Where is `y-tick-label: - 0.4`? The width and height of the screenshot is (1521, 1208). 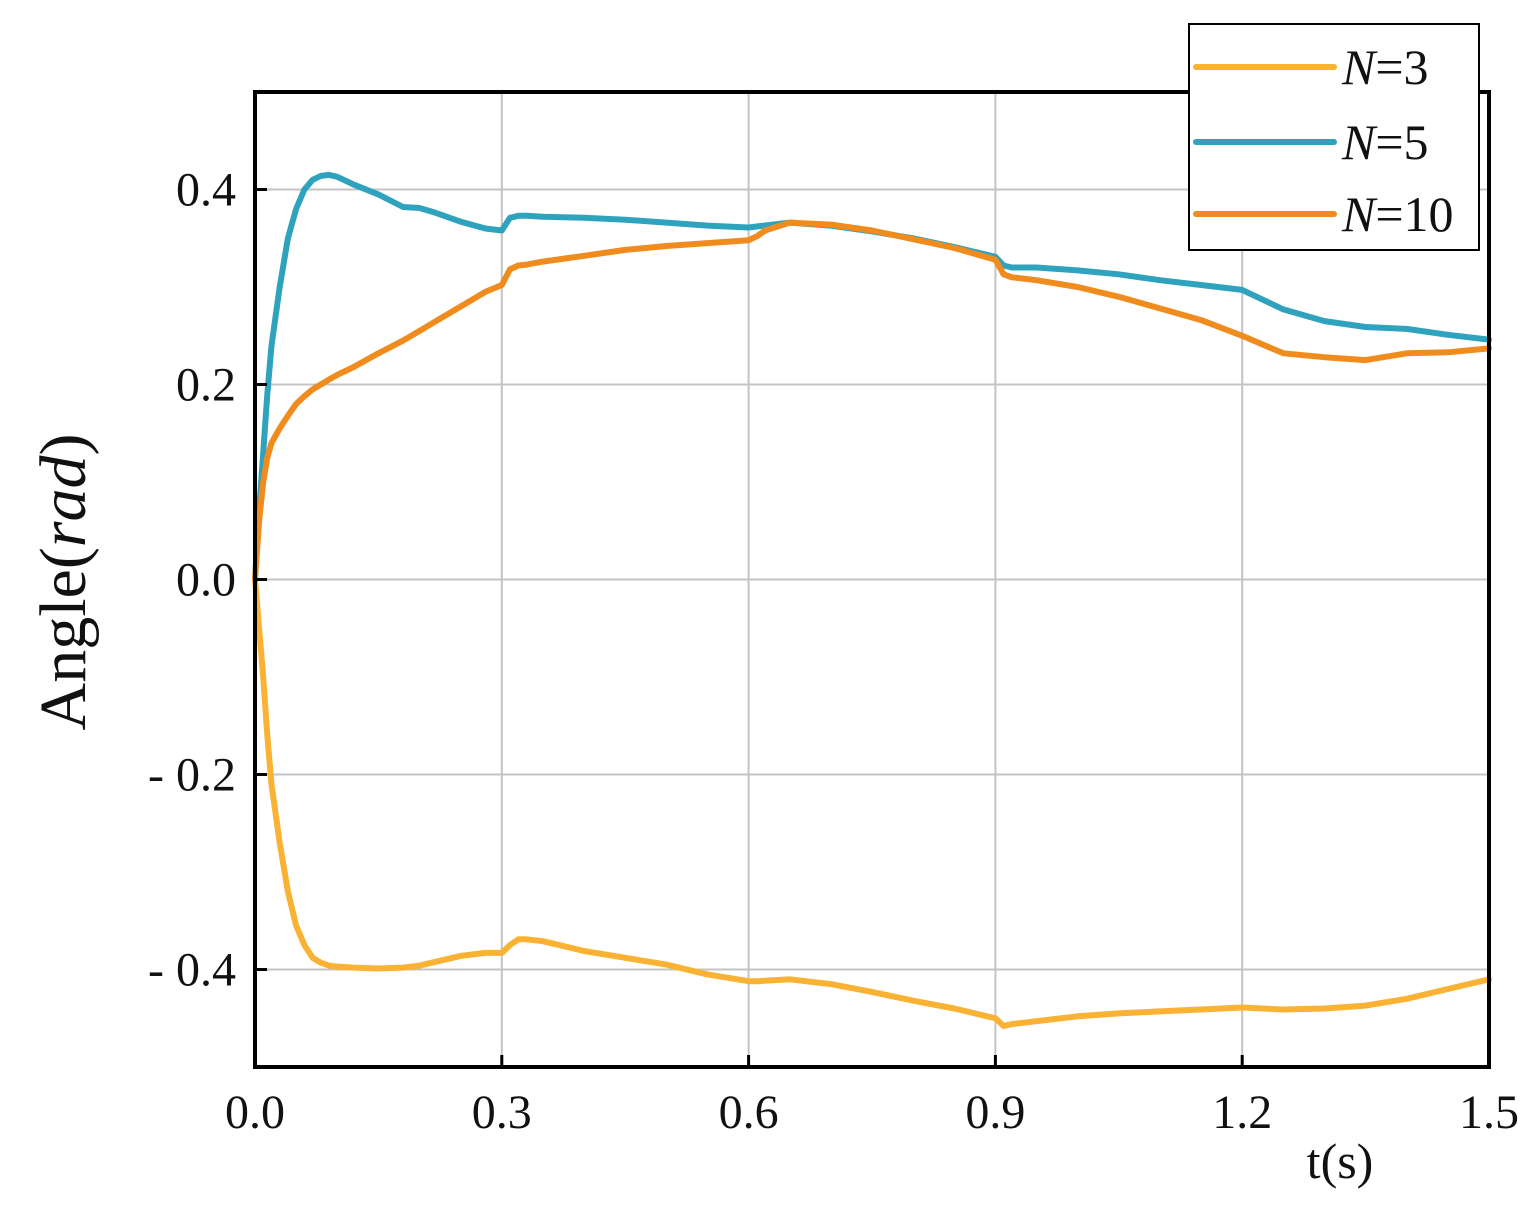 y-tick-label: - 0.4 is located at coordinates (192, 970).